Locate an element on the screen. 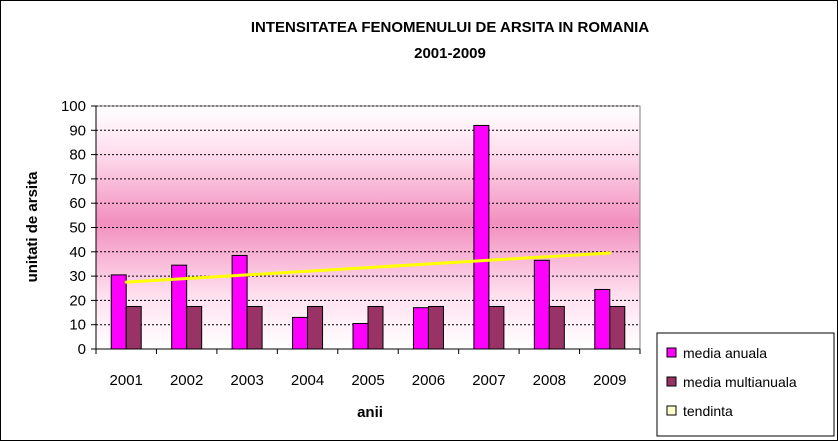 The width and height of the screenshot is (838, 441). bar-media-multianuala-2009 is located at coordinates (617, 327).